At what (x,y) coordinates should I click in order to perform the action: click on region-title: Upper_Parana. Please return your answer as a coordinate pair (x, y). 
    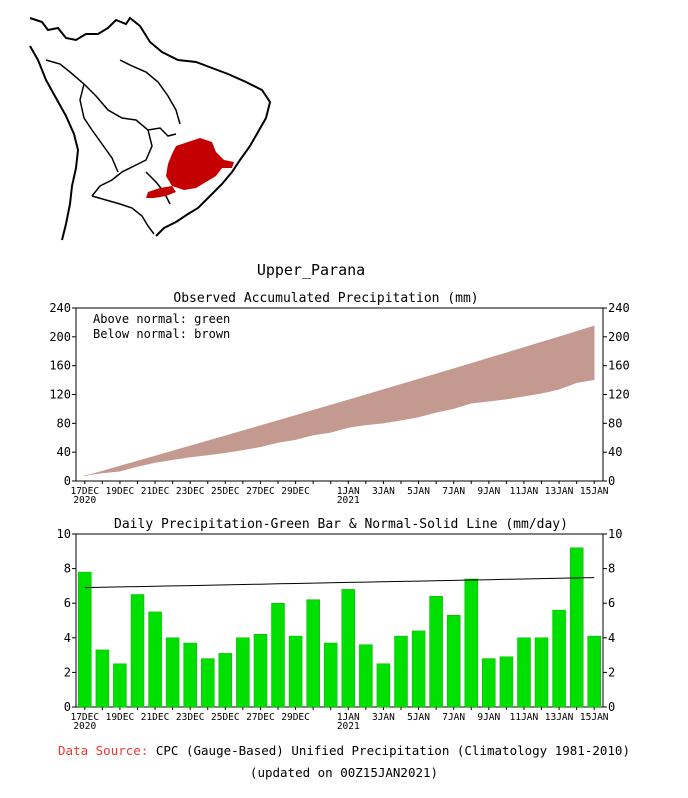
    Looking at the image, I should click on (311, 270).